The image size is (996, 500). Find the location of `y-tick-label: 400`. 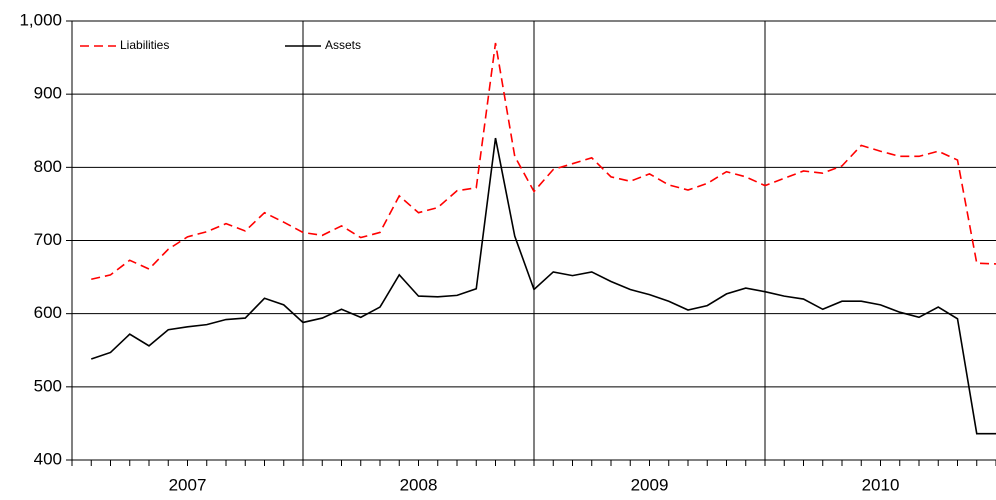

y-tick-label: 400 is located at coordinates (48, 458).